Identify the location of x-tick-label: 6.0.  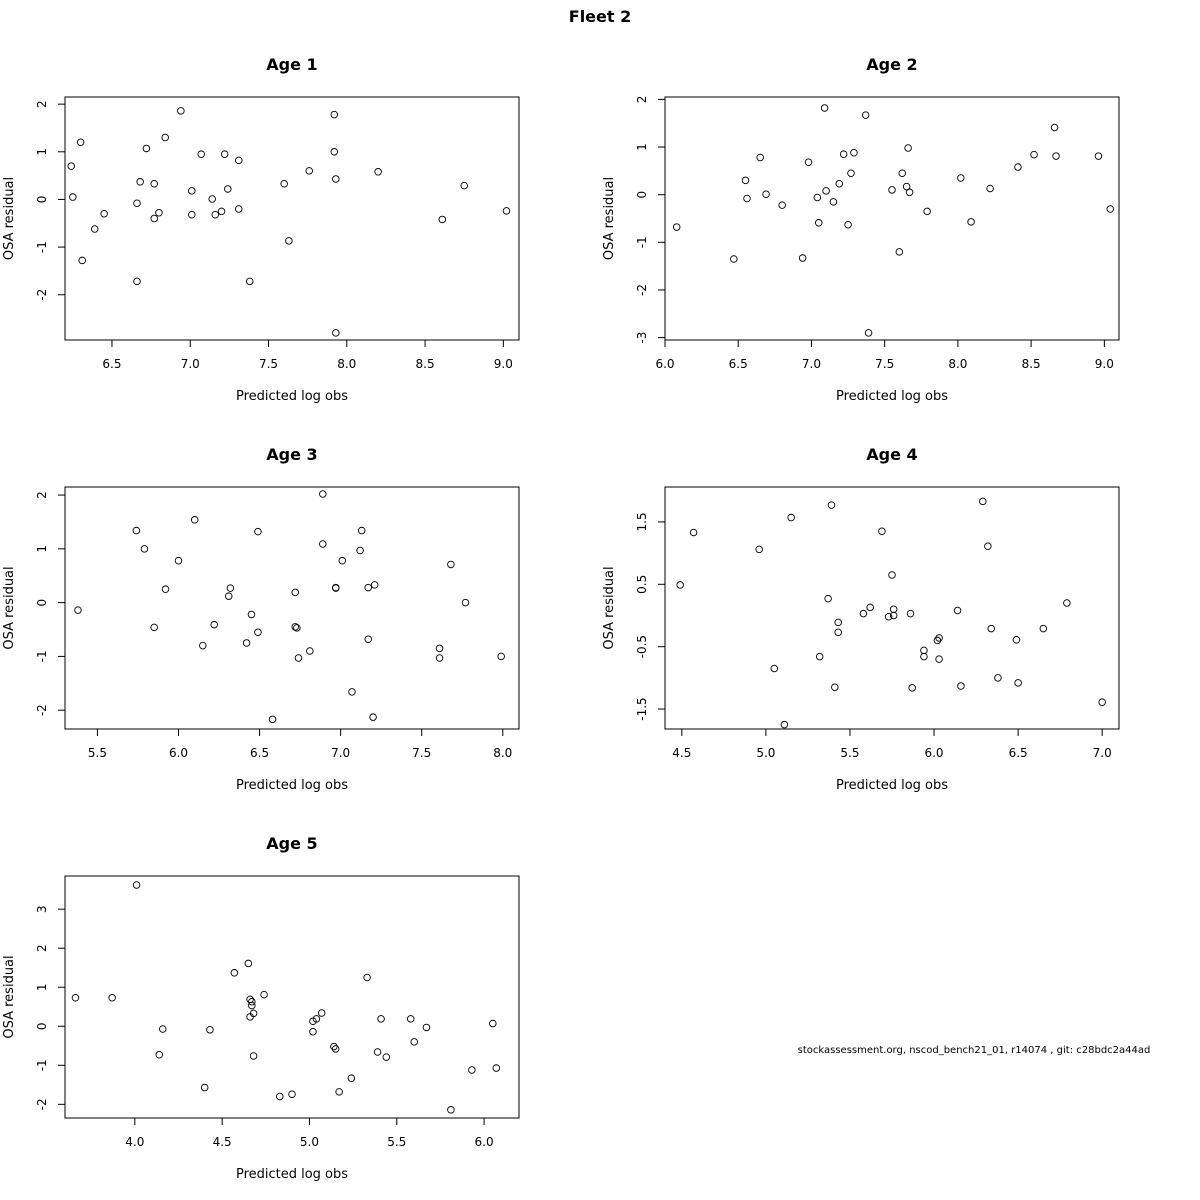
(178, 753).